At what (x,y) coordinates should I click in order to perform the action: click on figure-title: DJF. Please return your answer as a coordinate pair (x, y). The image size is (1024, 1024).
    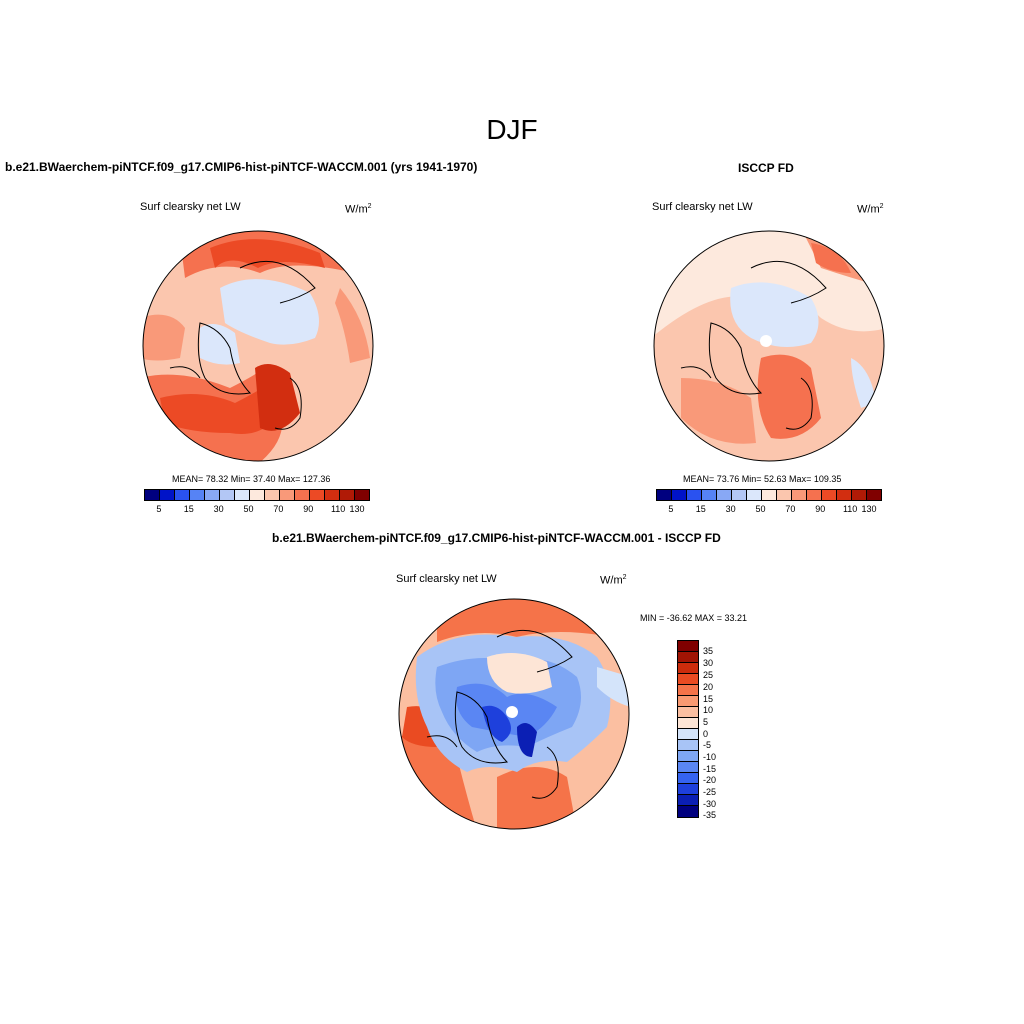
    Looking at the image, I should click on (512, 129).